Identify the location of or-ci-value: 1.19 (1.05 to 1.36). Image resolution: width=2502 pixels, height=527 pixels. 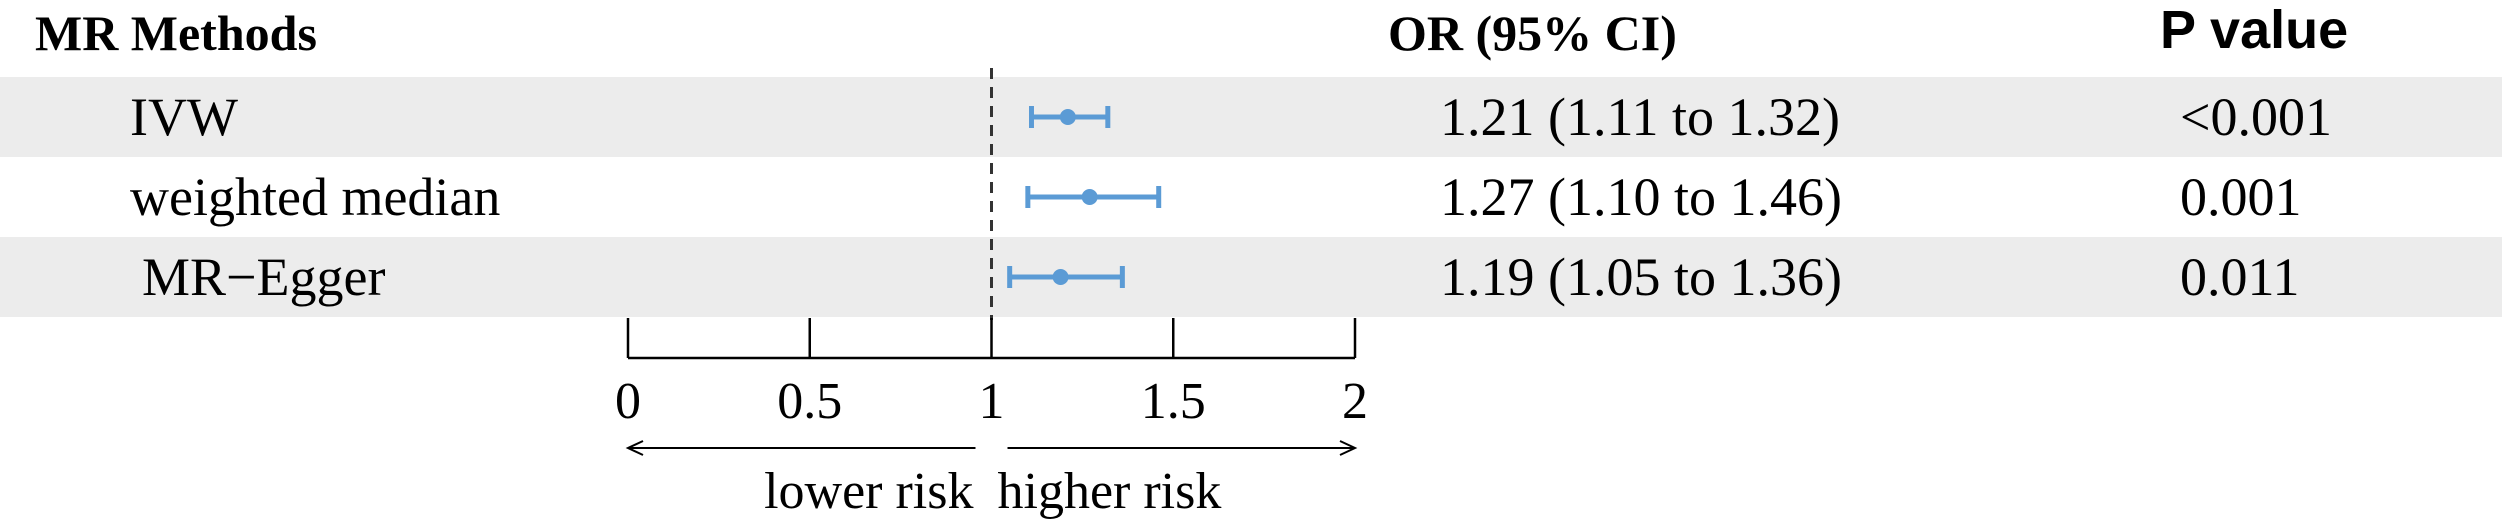
(1641, 277).